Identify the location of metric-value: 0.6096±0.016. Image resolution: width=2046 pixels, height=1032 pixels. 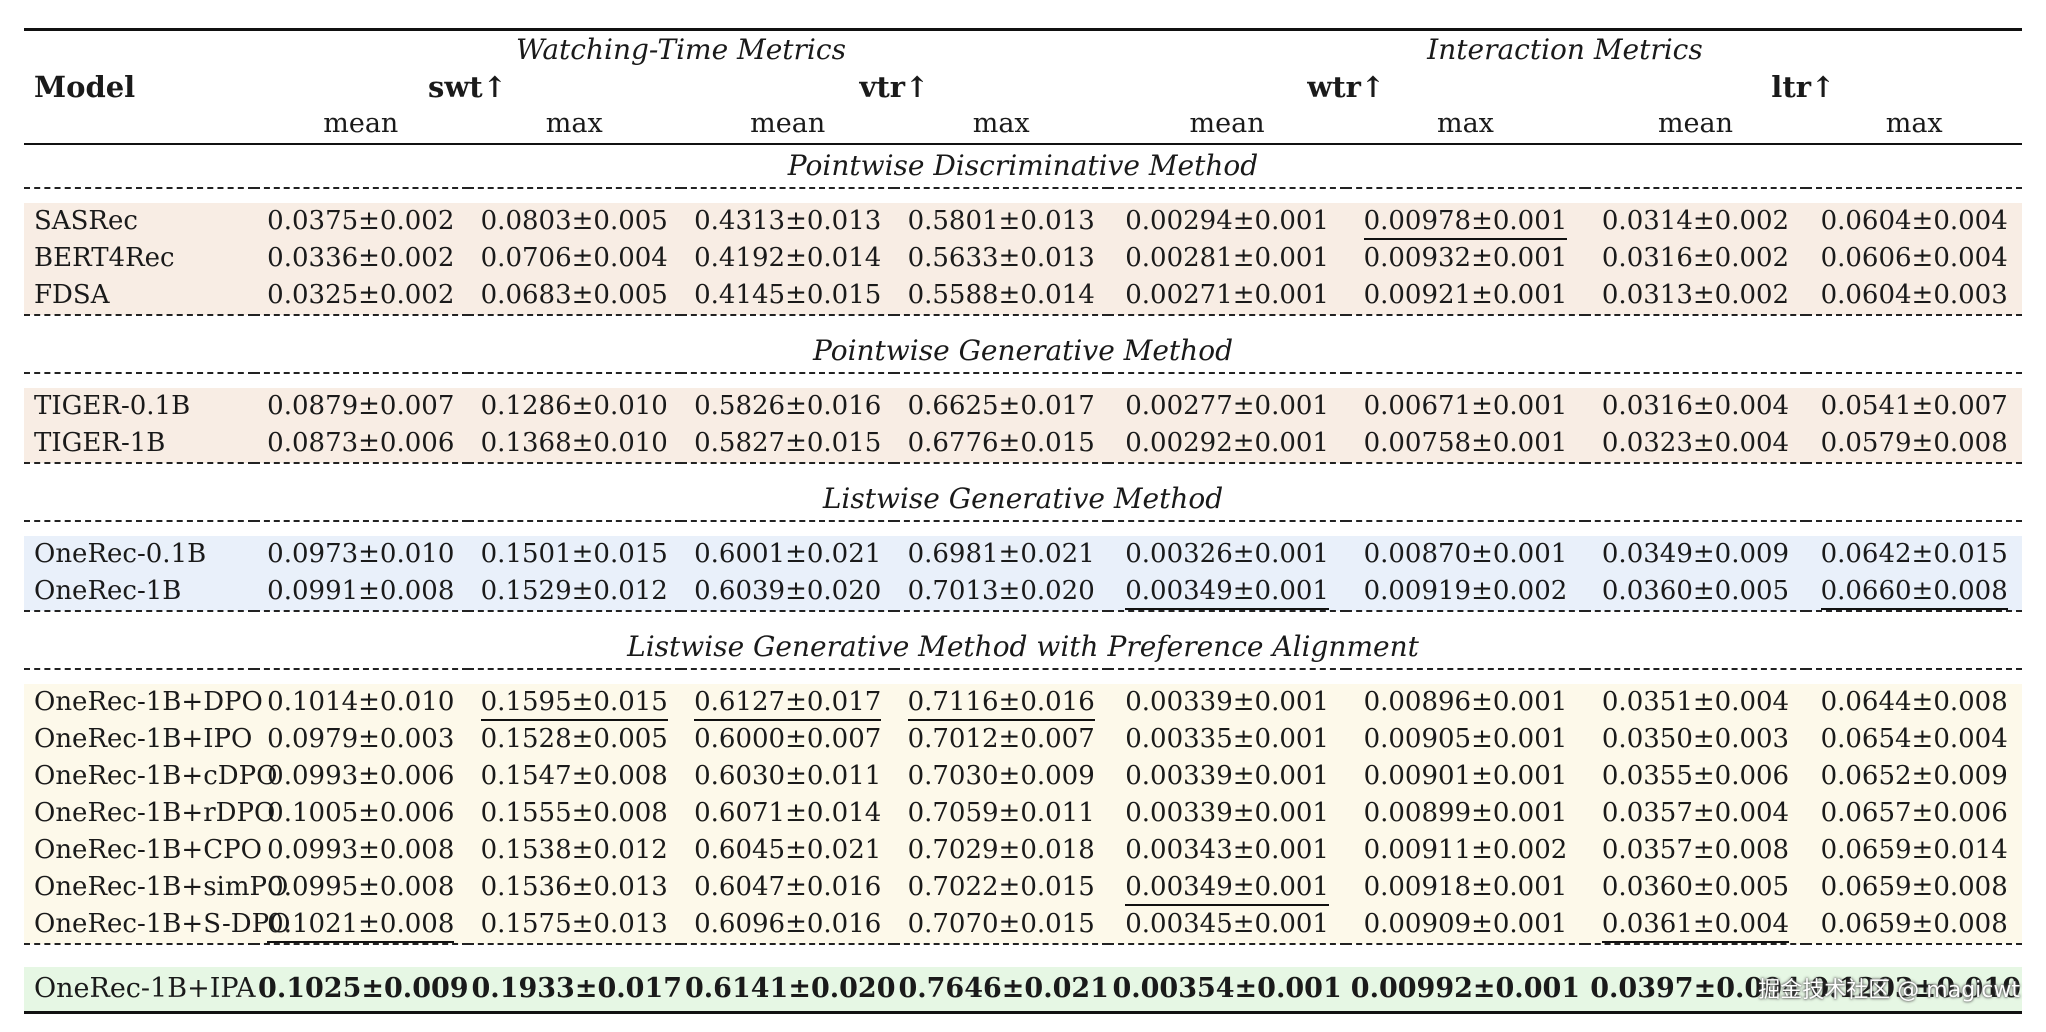
(788, 924).